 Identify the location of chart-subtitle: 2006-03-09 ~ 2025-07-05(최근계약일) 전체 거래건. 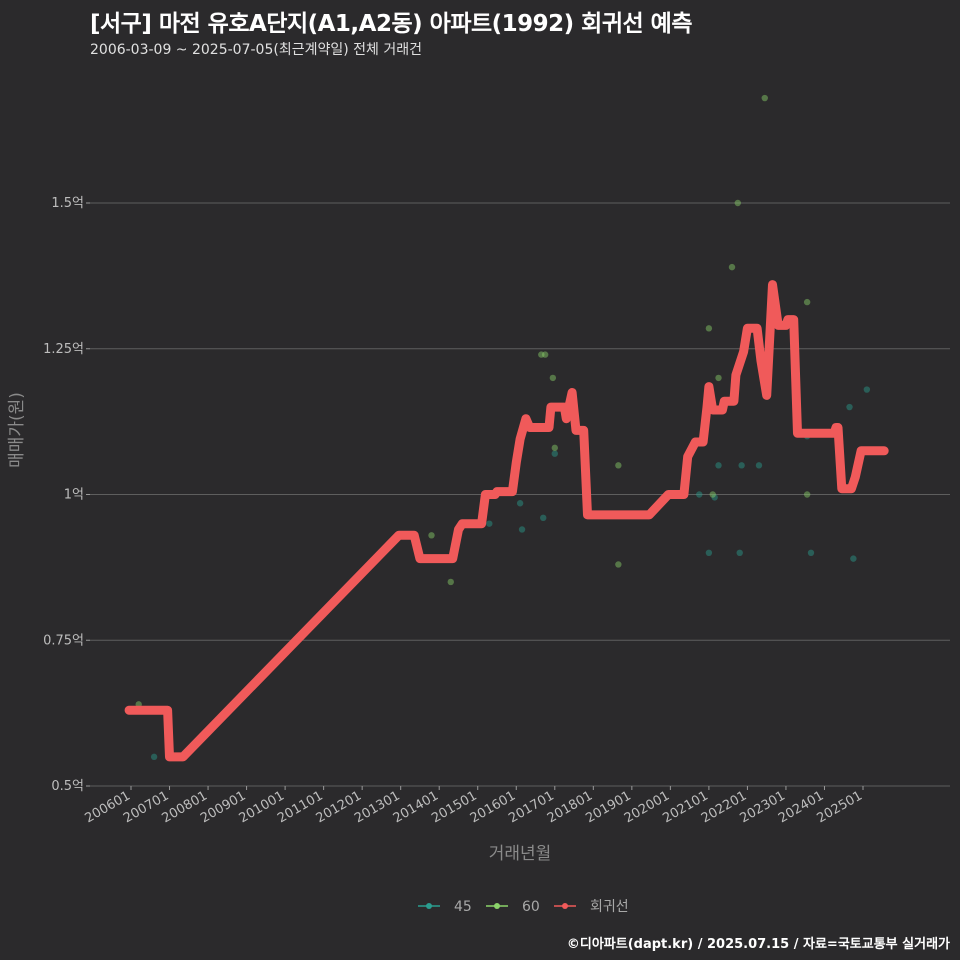
(256, 50).